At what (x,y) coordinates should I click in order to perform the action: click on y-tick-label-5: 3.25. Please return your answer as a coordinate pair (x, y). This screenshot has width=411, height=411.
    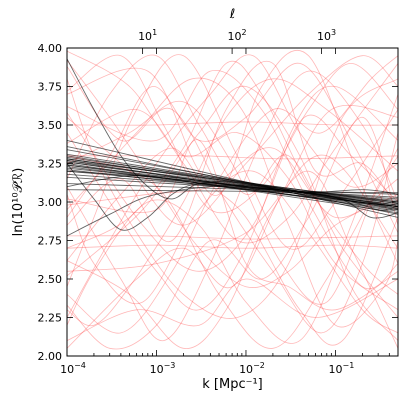
    Looking at the image, I should click on (50, 164).